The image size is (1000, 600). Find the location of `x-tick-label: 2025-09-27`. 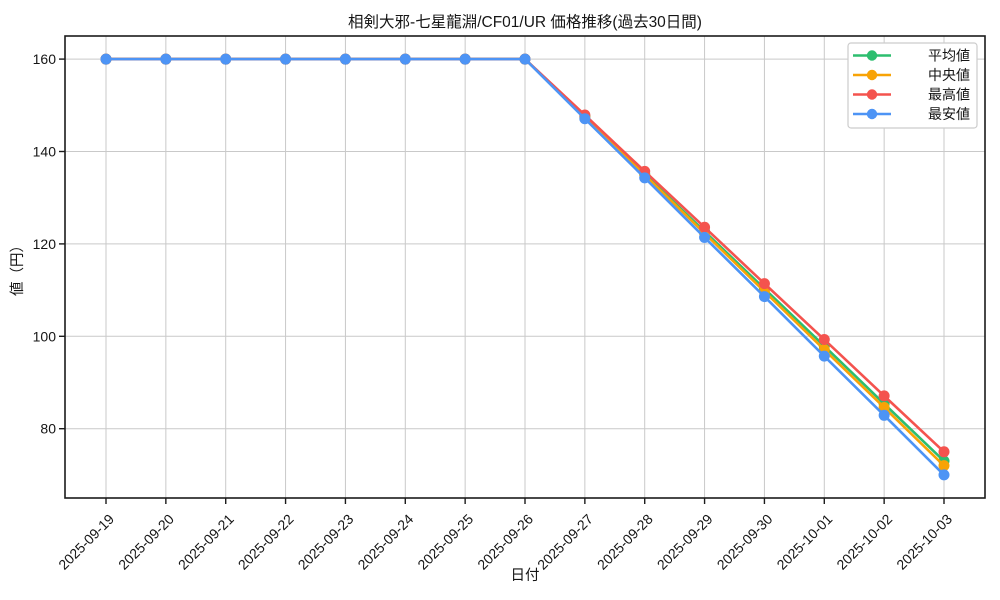

x-tick-label: 2025-09-27 is located at coordinates (565, 542).